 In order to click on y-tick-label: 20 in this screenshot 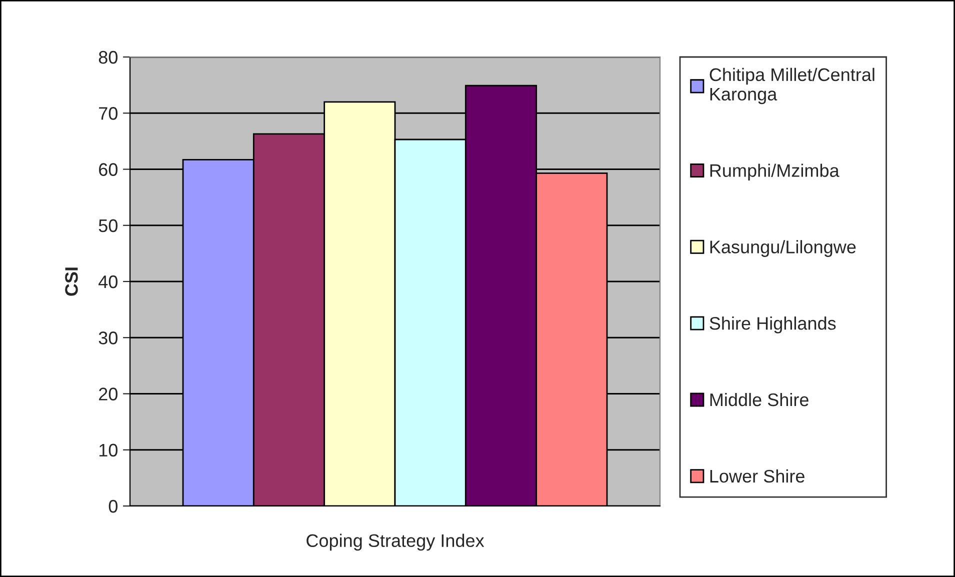, I will do `click(108, 394)`.